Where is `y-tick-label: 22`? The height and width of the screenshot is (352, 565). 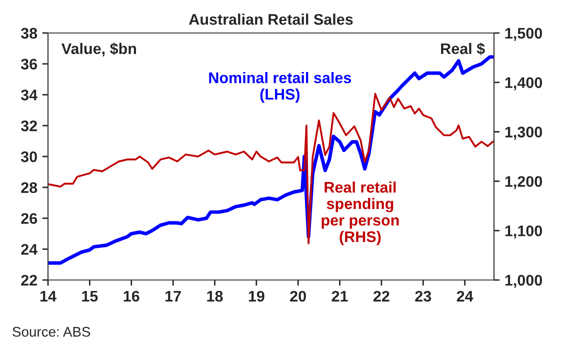
y-tick-label: 22 is located at coordinates (29, 280).